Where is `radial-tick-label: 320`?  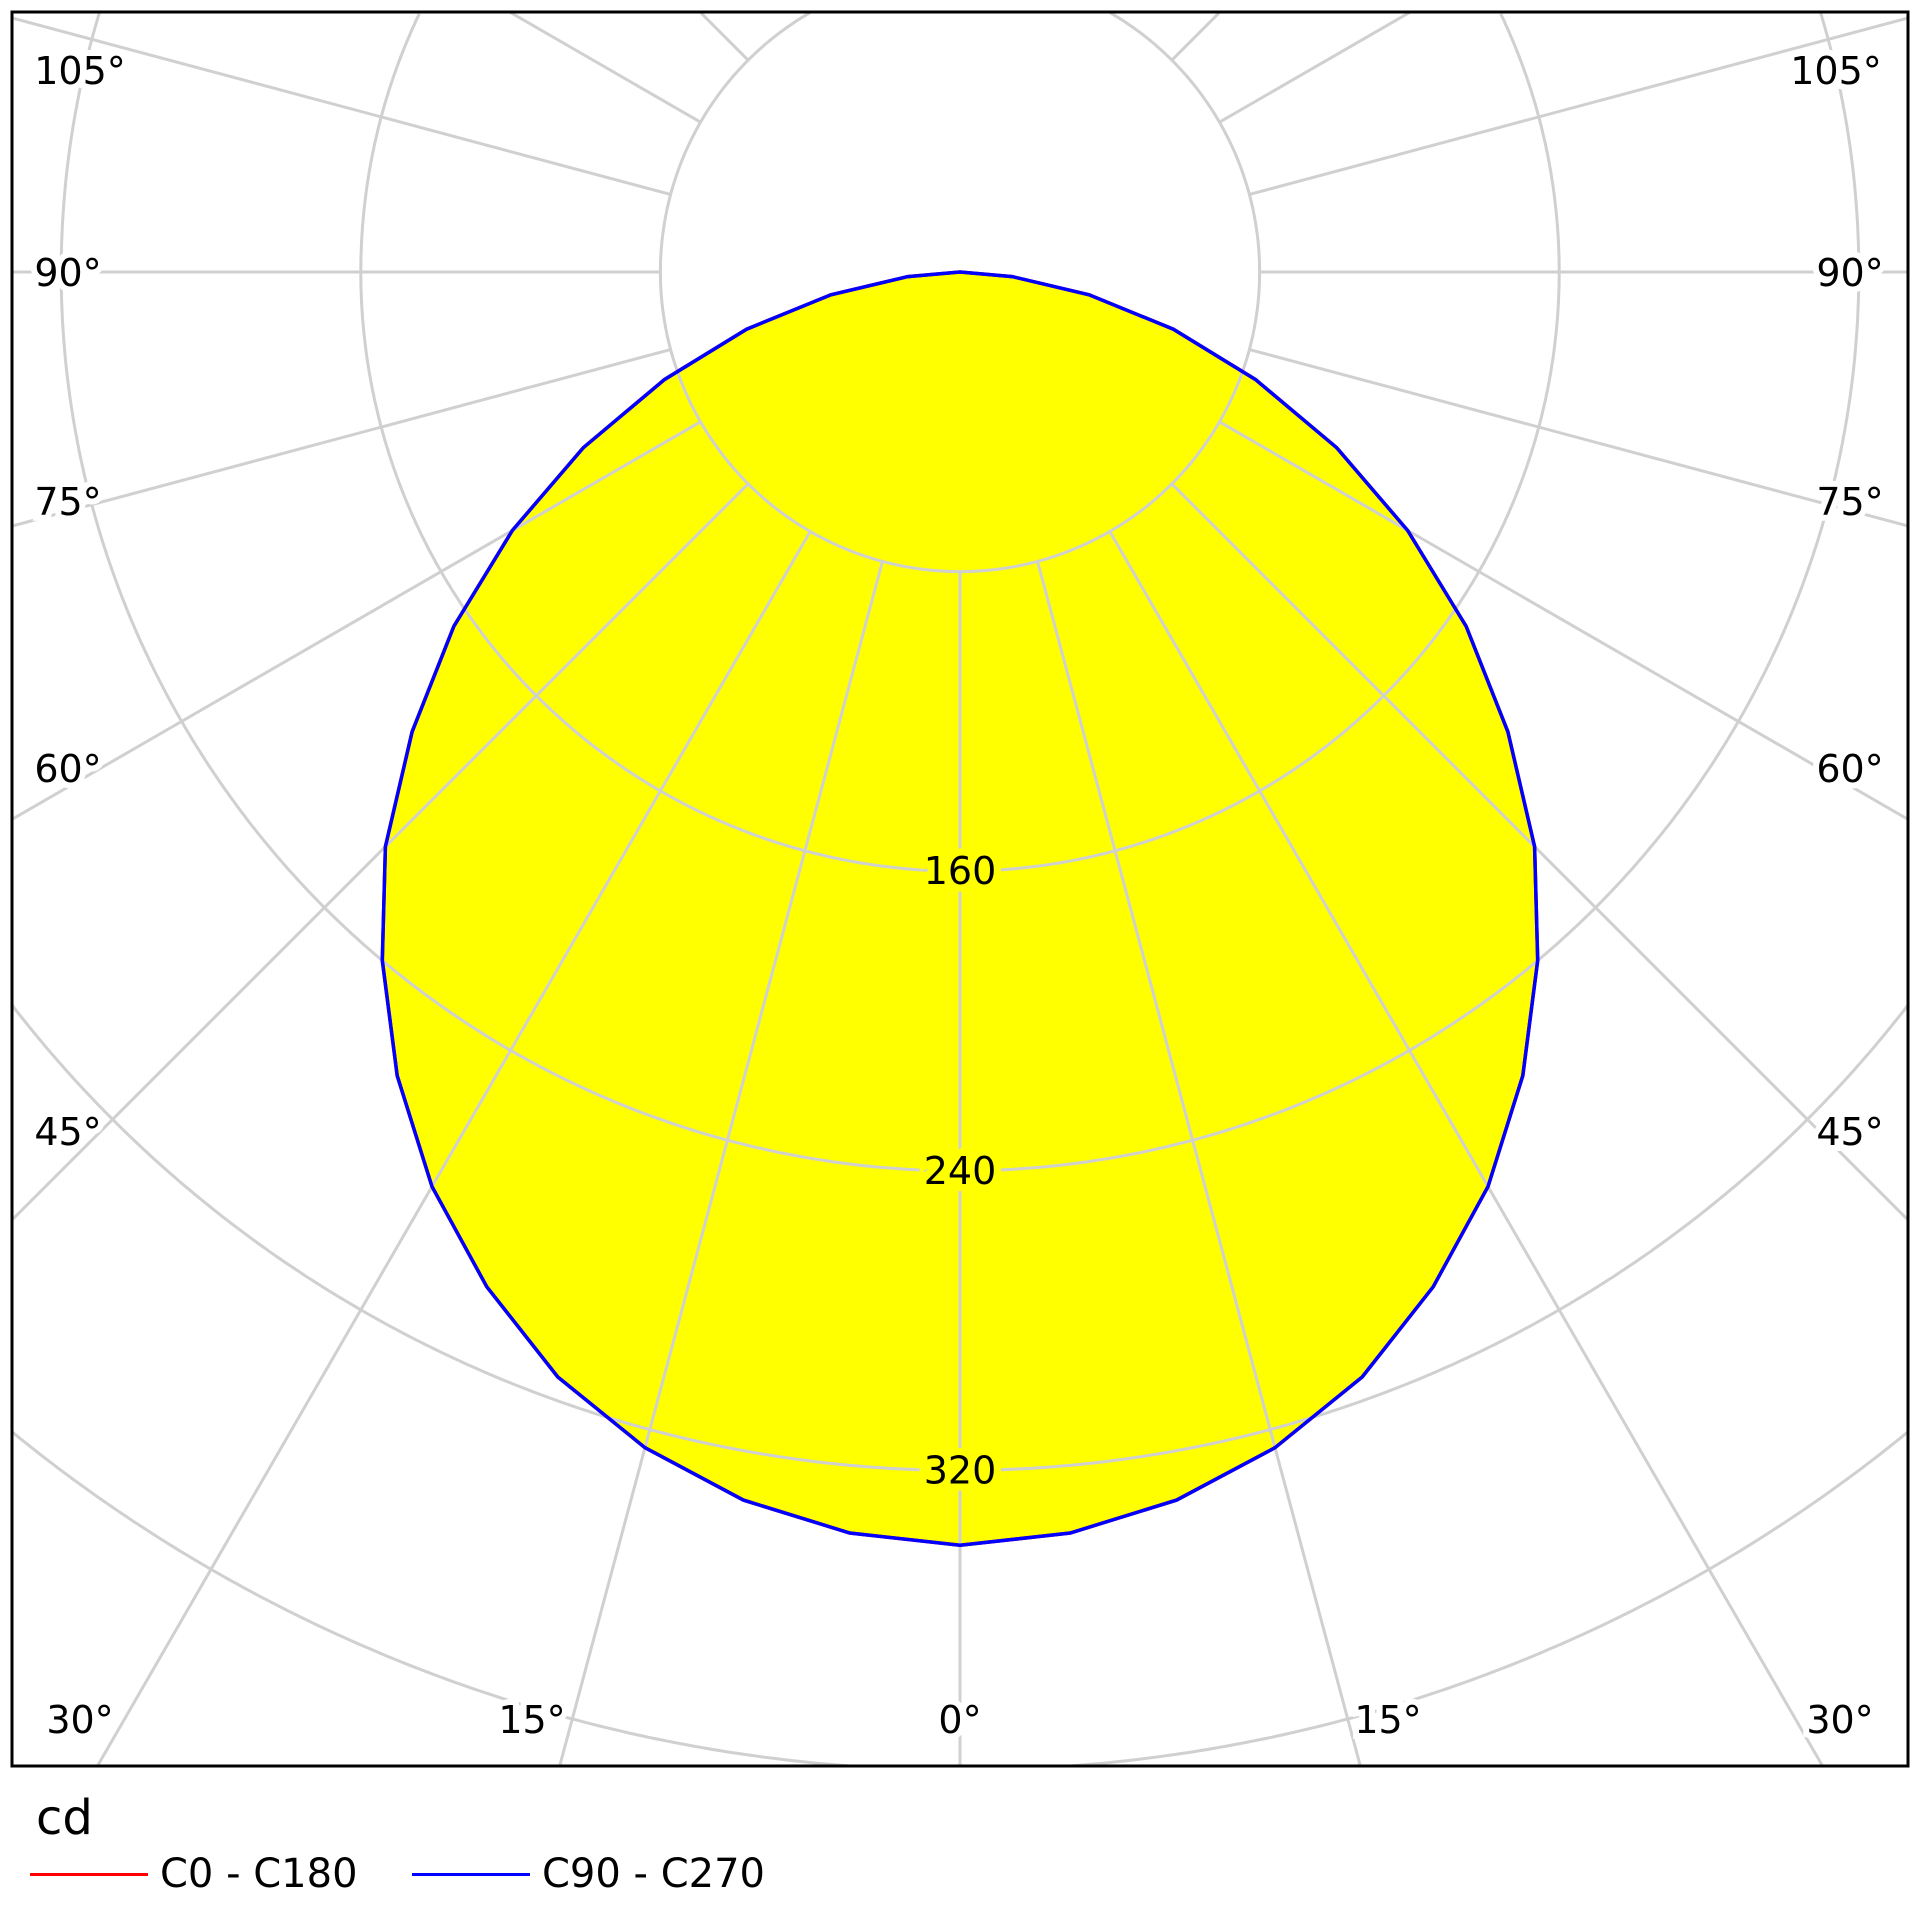
radial-tick-label: 320 is located at coordinates (960, 1470).